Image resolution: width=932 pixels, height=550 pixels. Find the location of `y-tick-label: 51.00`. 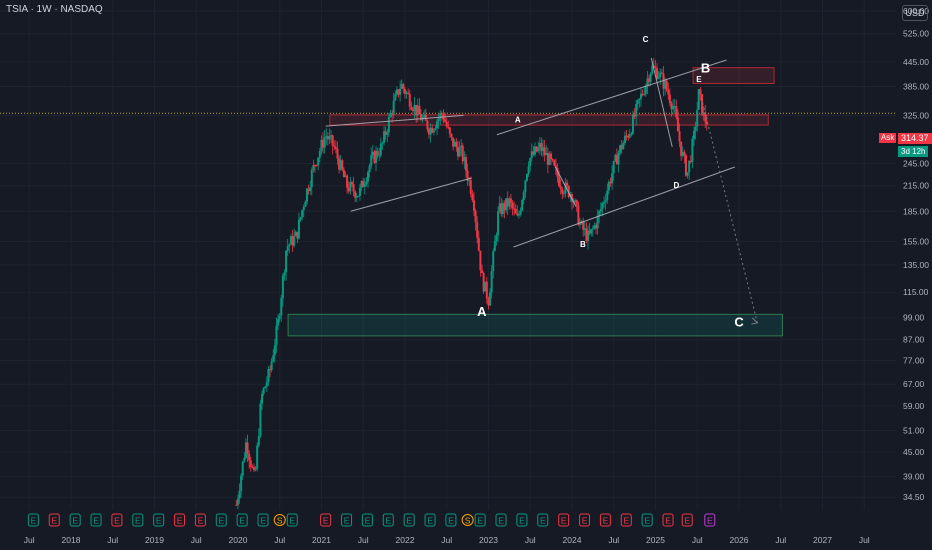

y-tick-label: 51.00 is located at coordinates (914, 431).